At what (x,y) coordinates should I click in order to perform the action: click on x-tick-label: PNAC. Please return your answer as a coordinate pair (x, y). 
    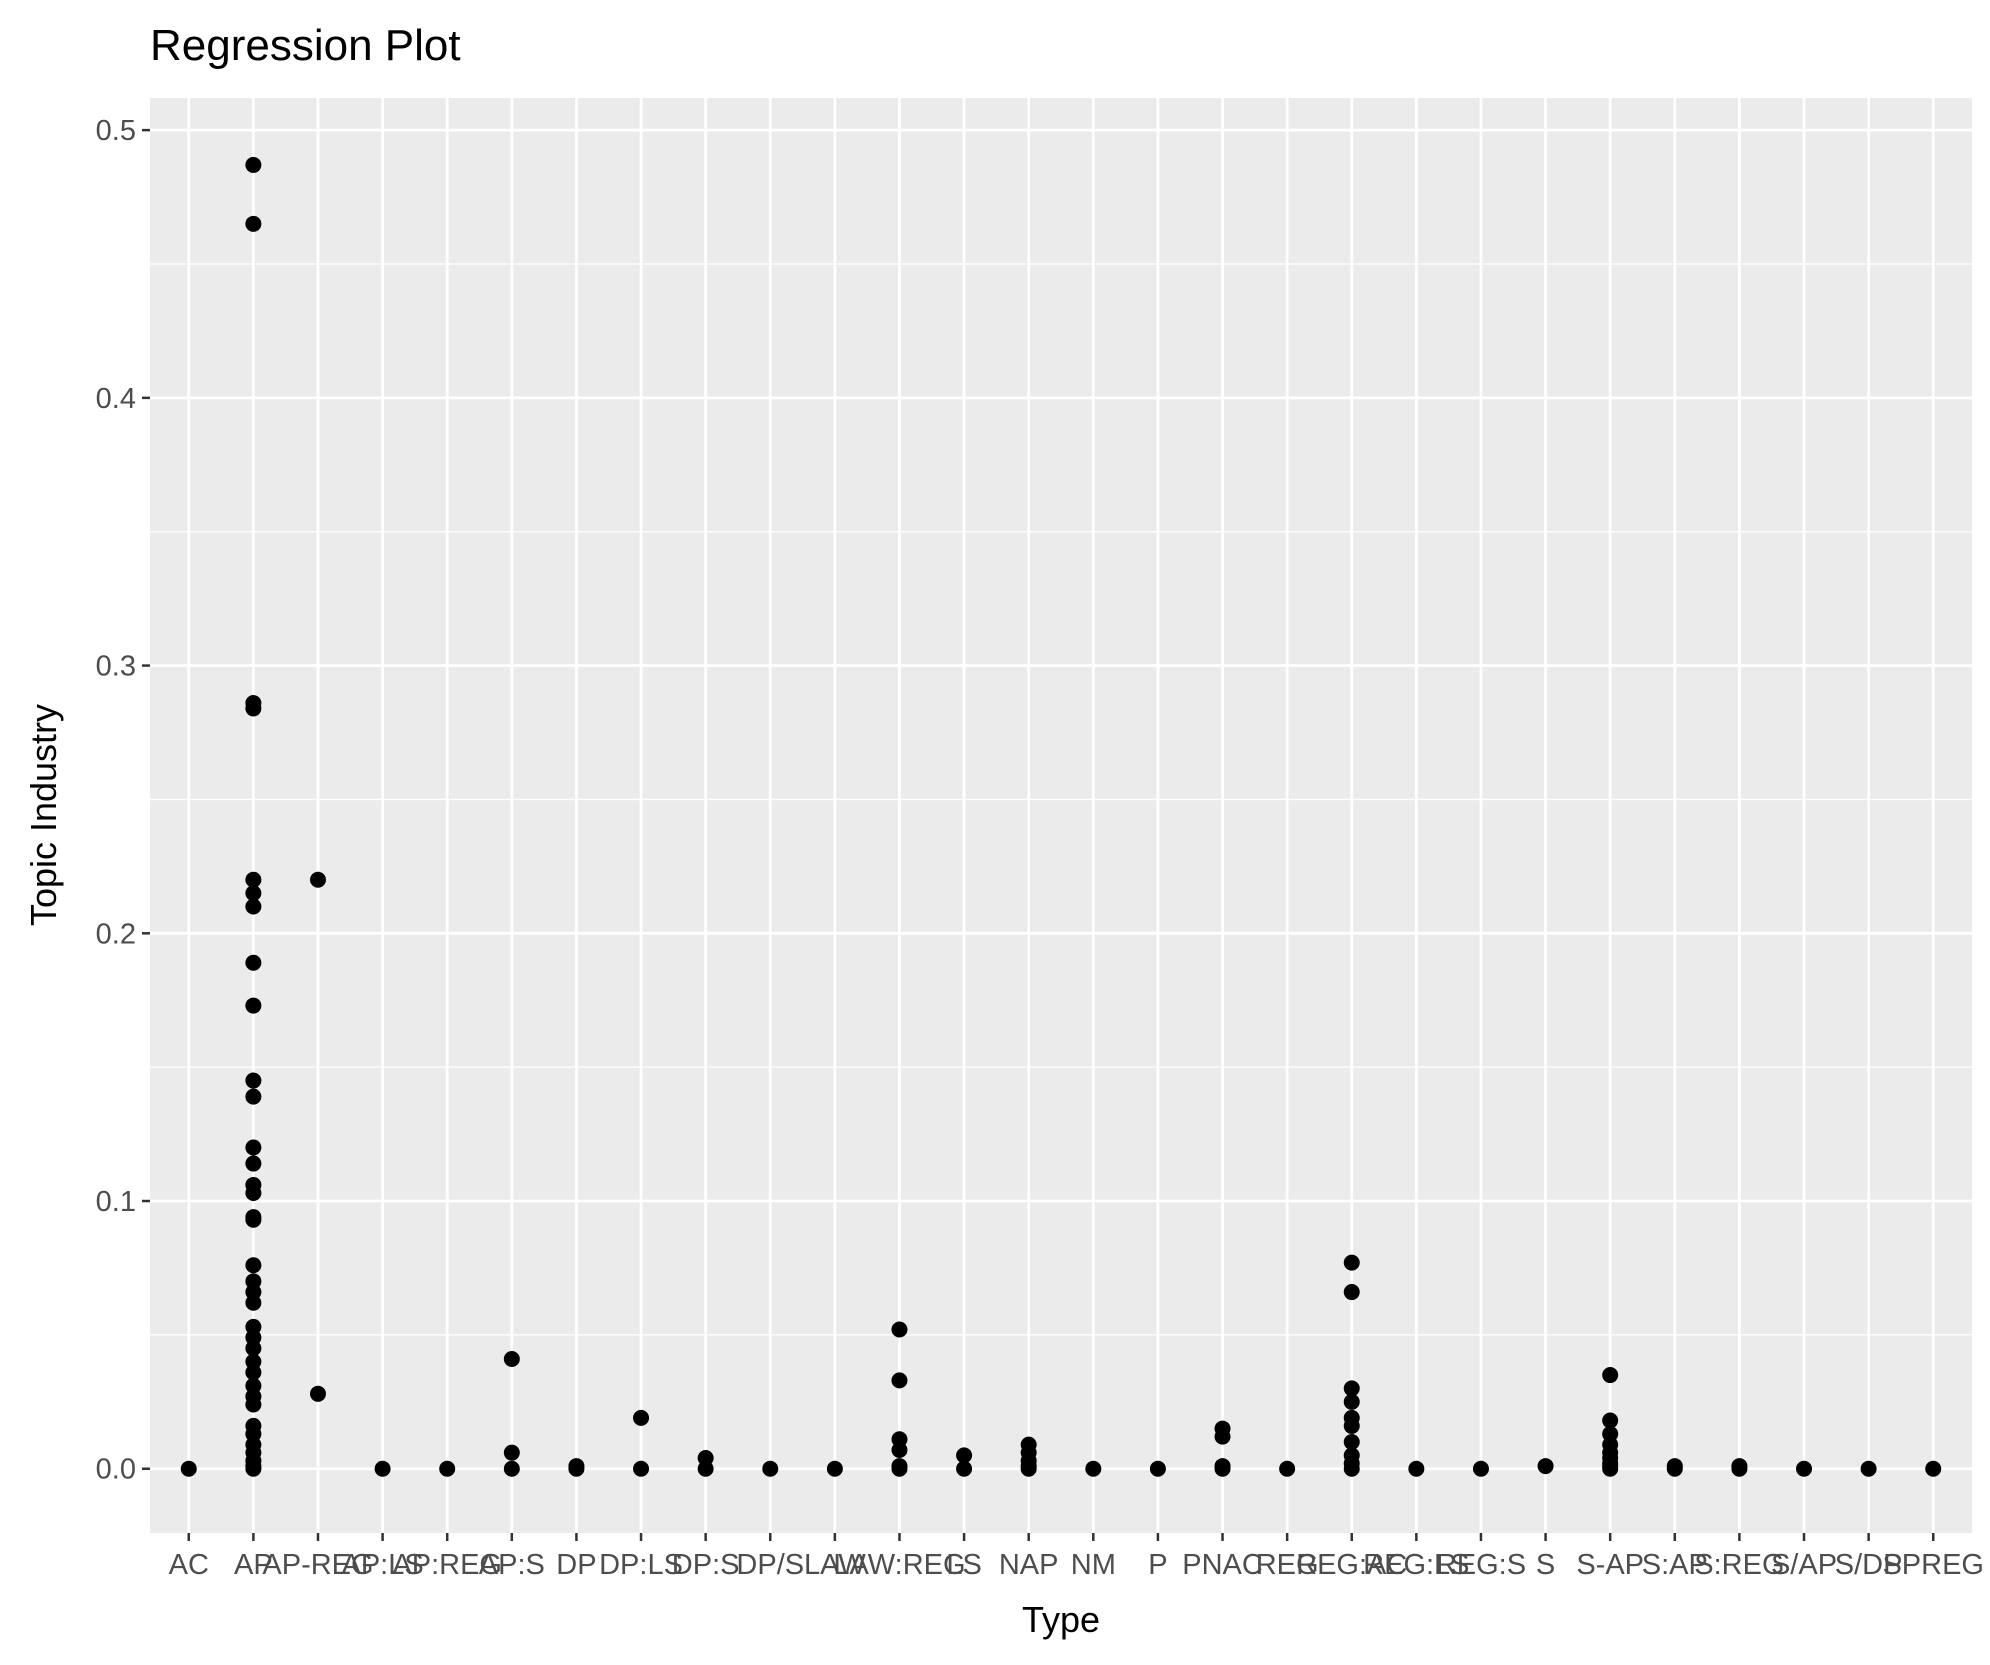
    Looking at the image, I should click on (1222, 1565).